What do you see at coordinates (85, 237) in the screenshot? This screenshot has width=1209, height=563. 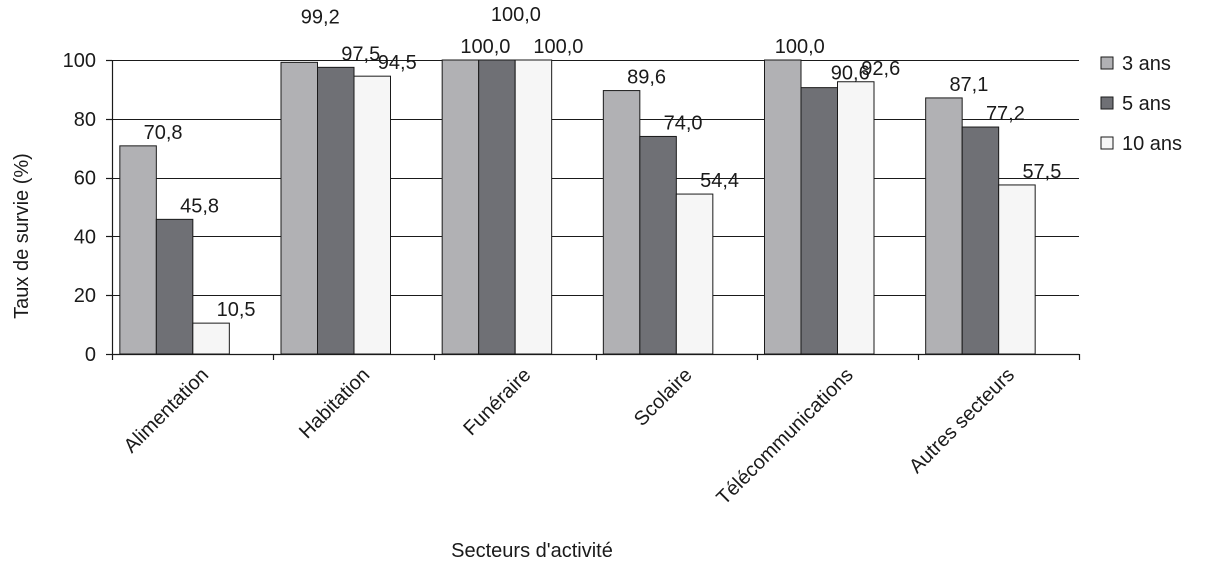 I see `y-tick-label: 40` at bounding box center [85, 237].